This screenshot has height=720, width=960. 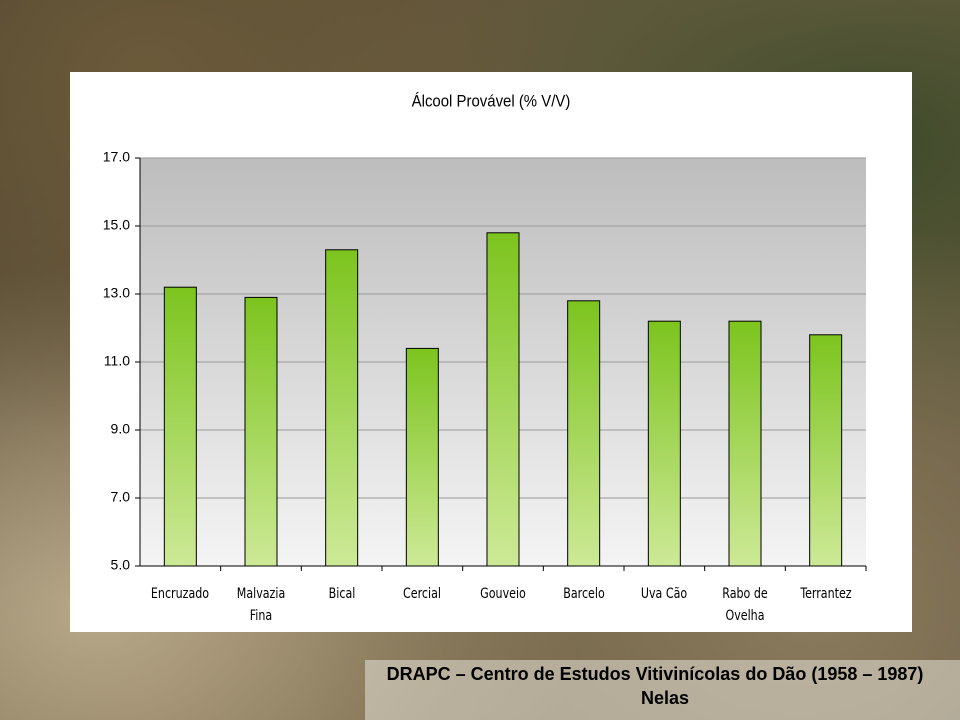 I want to click on y-tick-label: 5.0, so click(x=121, y=565).